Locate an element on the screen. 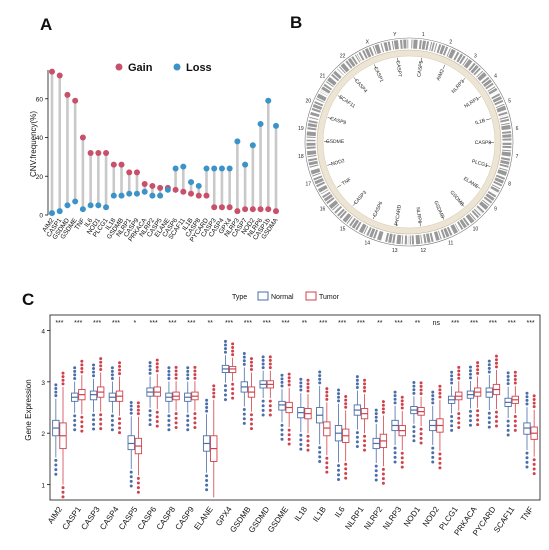 Image resolution: width=549 pixels, height=550 pixels. chromosome-label: 2 is located at coordinates (450, 42).